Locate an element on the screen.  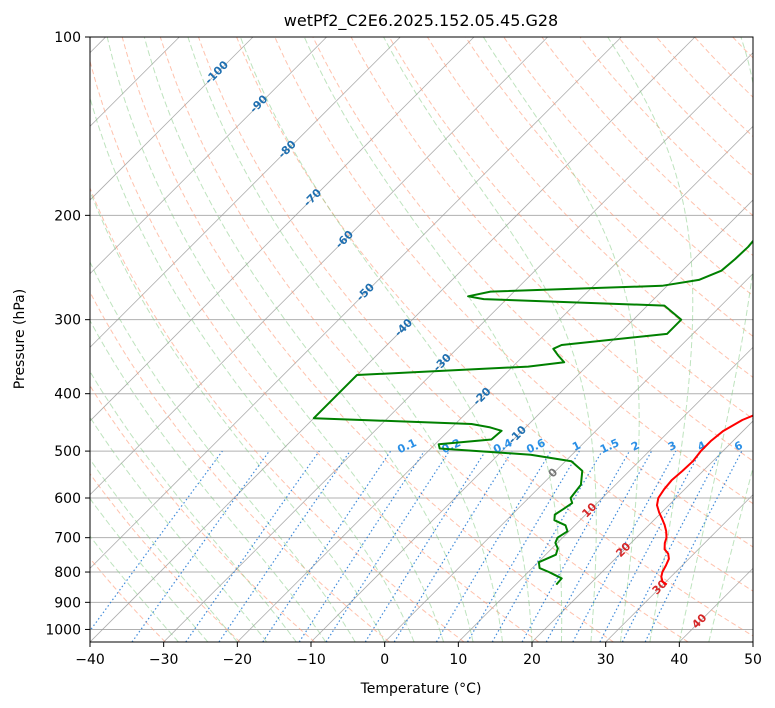
y-axis-label: Pressure (hPa) is located at coordinates (20, 339).